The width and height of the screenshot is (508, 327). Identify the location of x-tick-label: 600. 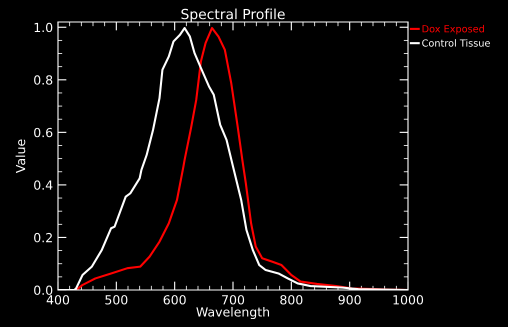
(175, 300).